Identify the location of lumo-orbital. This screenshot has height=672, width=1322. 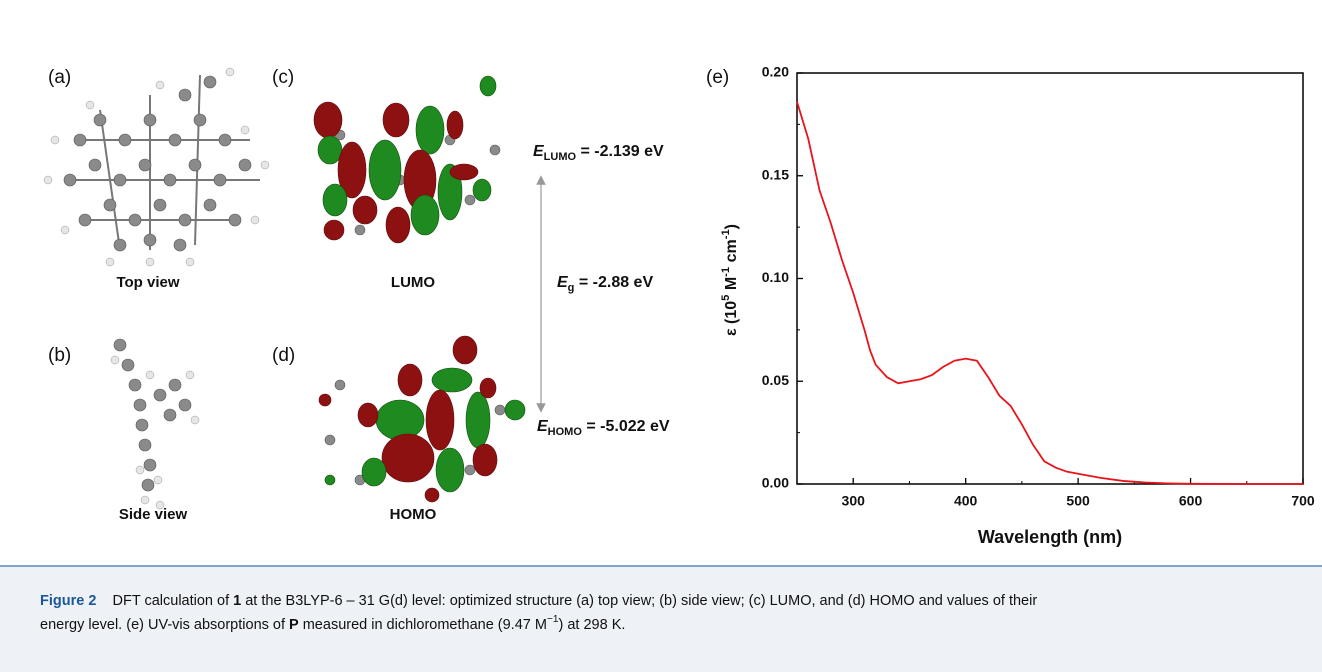
(407, 159).